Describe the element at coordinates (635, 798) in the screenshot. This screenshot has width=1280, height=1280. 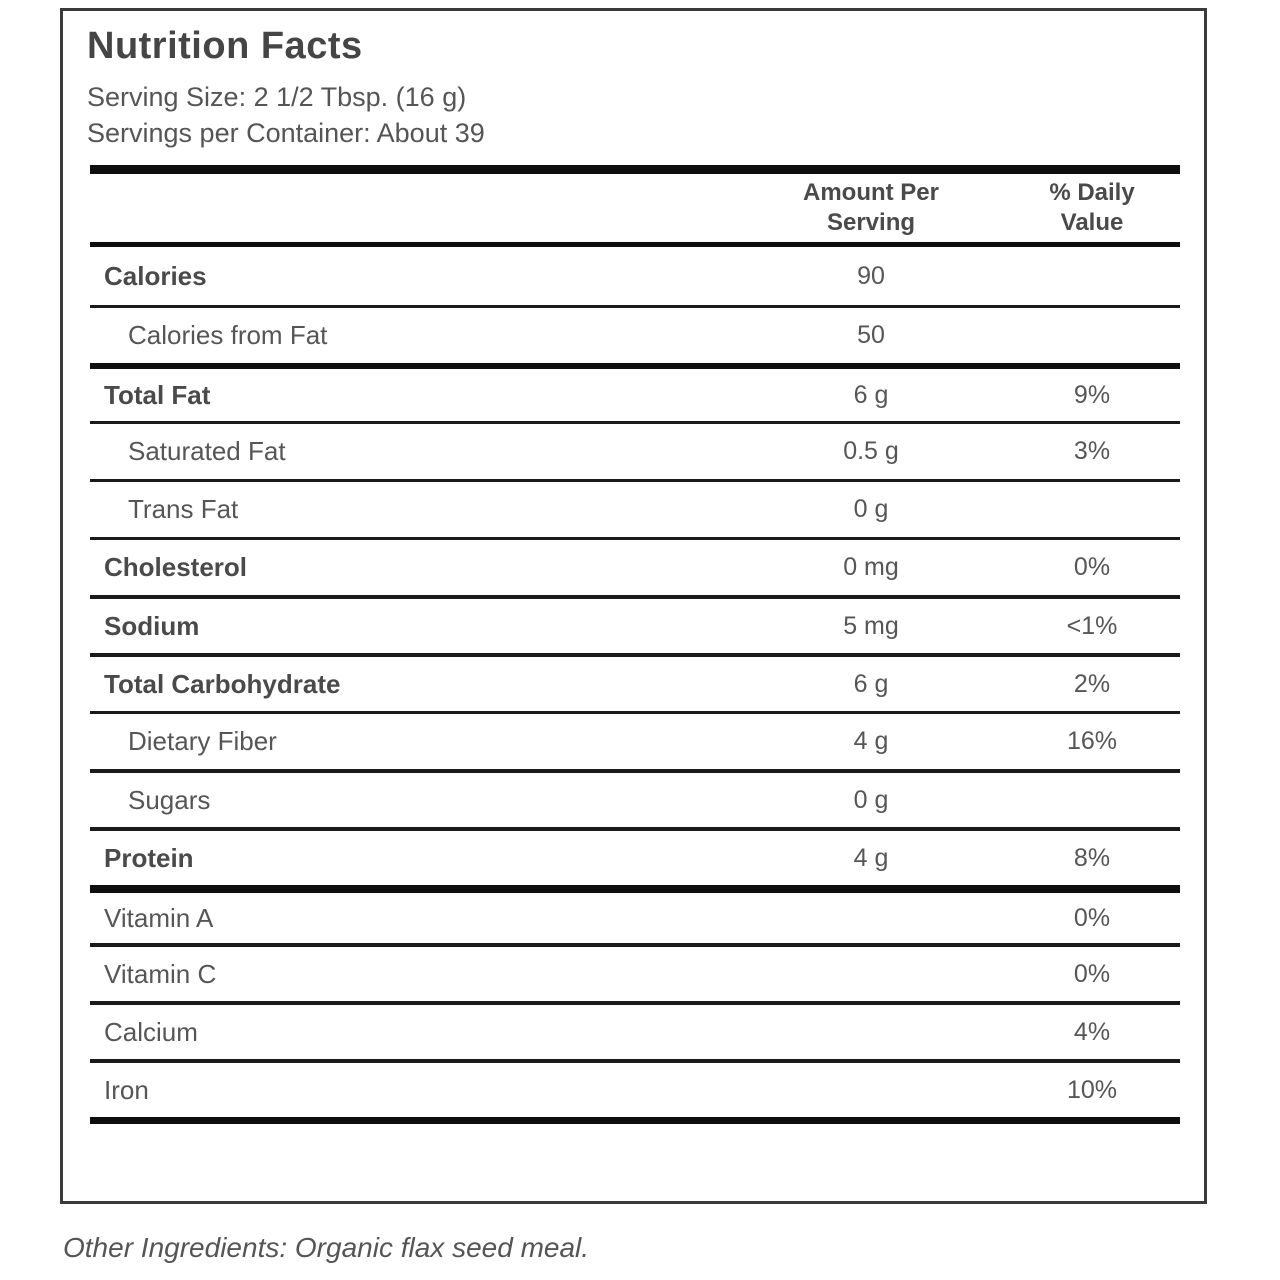
I see `nutrient-row: Sugars 0 g` at that location.